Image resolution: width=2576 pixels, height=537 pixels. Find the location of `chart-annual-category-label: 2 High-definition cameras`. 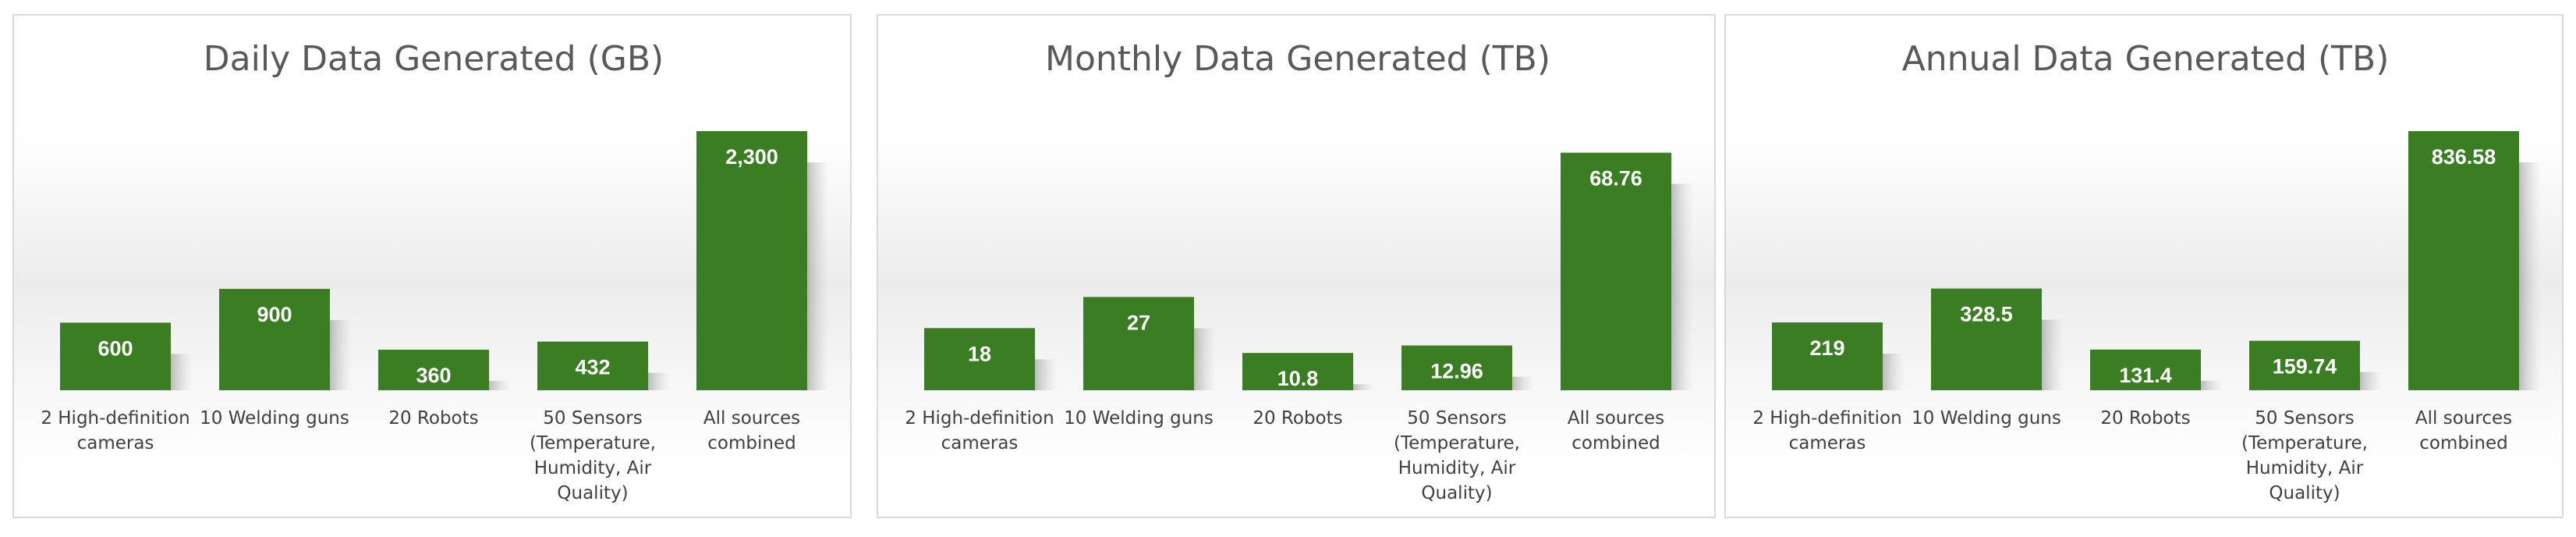

chart-annual-category-label: 2 High-definition cameras is located at coordinates (1826, 430).